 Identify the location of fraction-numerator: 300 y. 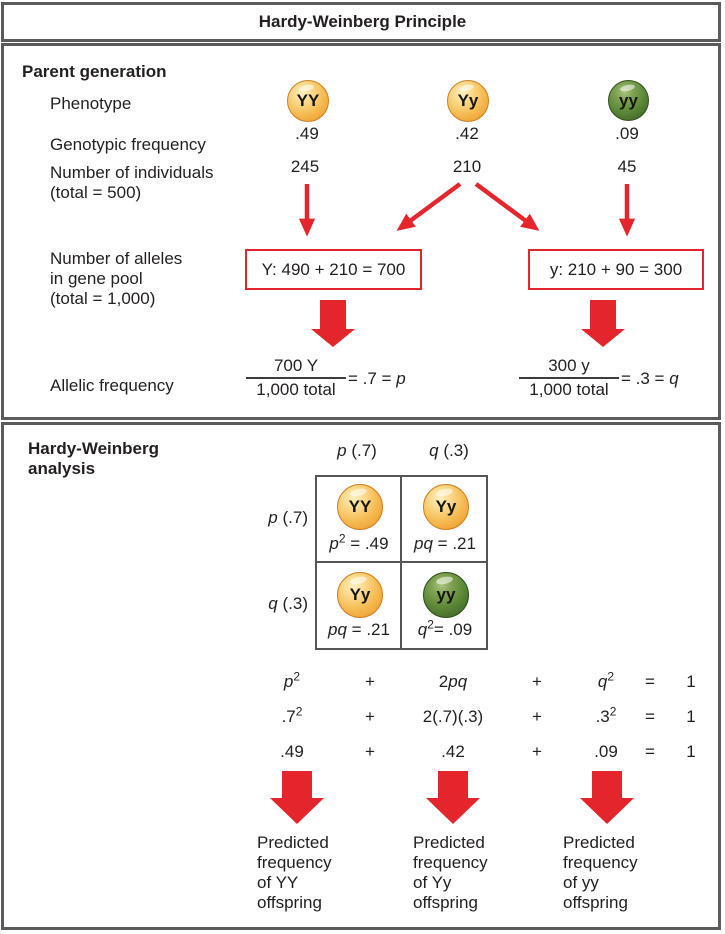
(569, 365).